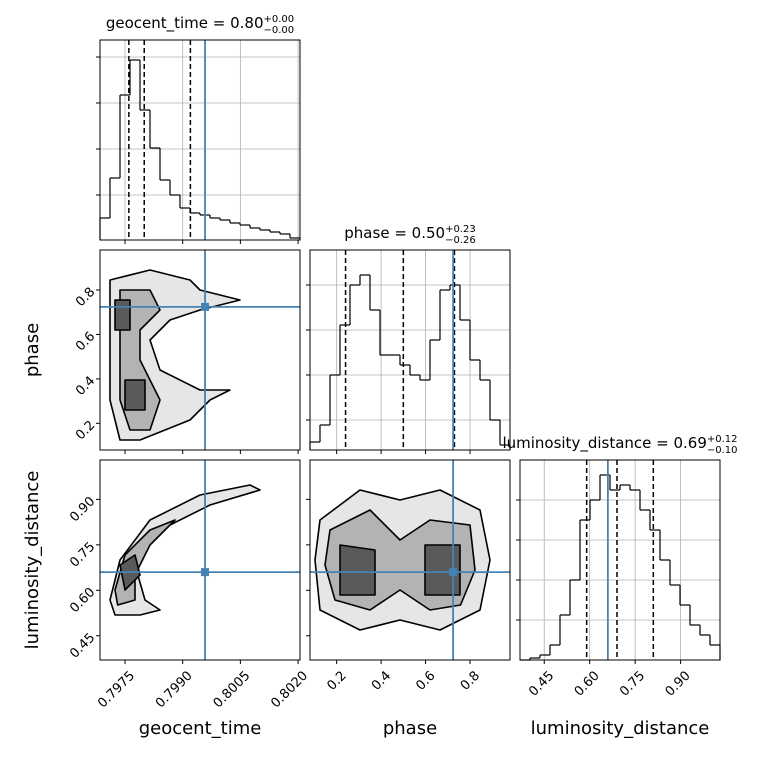 The width and height of the screenshot is (760, 760). I want to click on x-axis-label: phase, so click(410, 728).